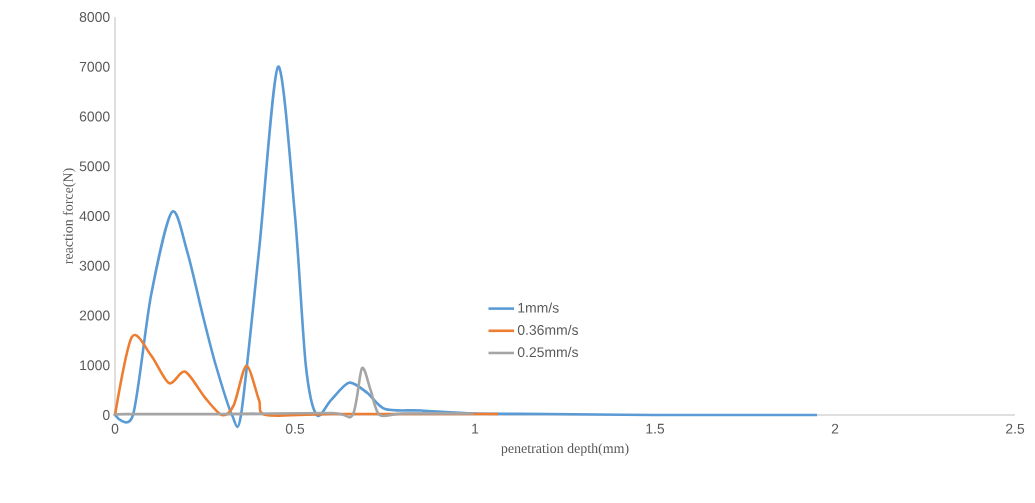 This screenshot has width=1035, height=503. Describe the element at coordinates (835, 428) in the screenshot. I see `x-tick-label: 2` at that location.